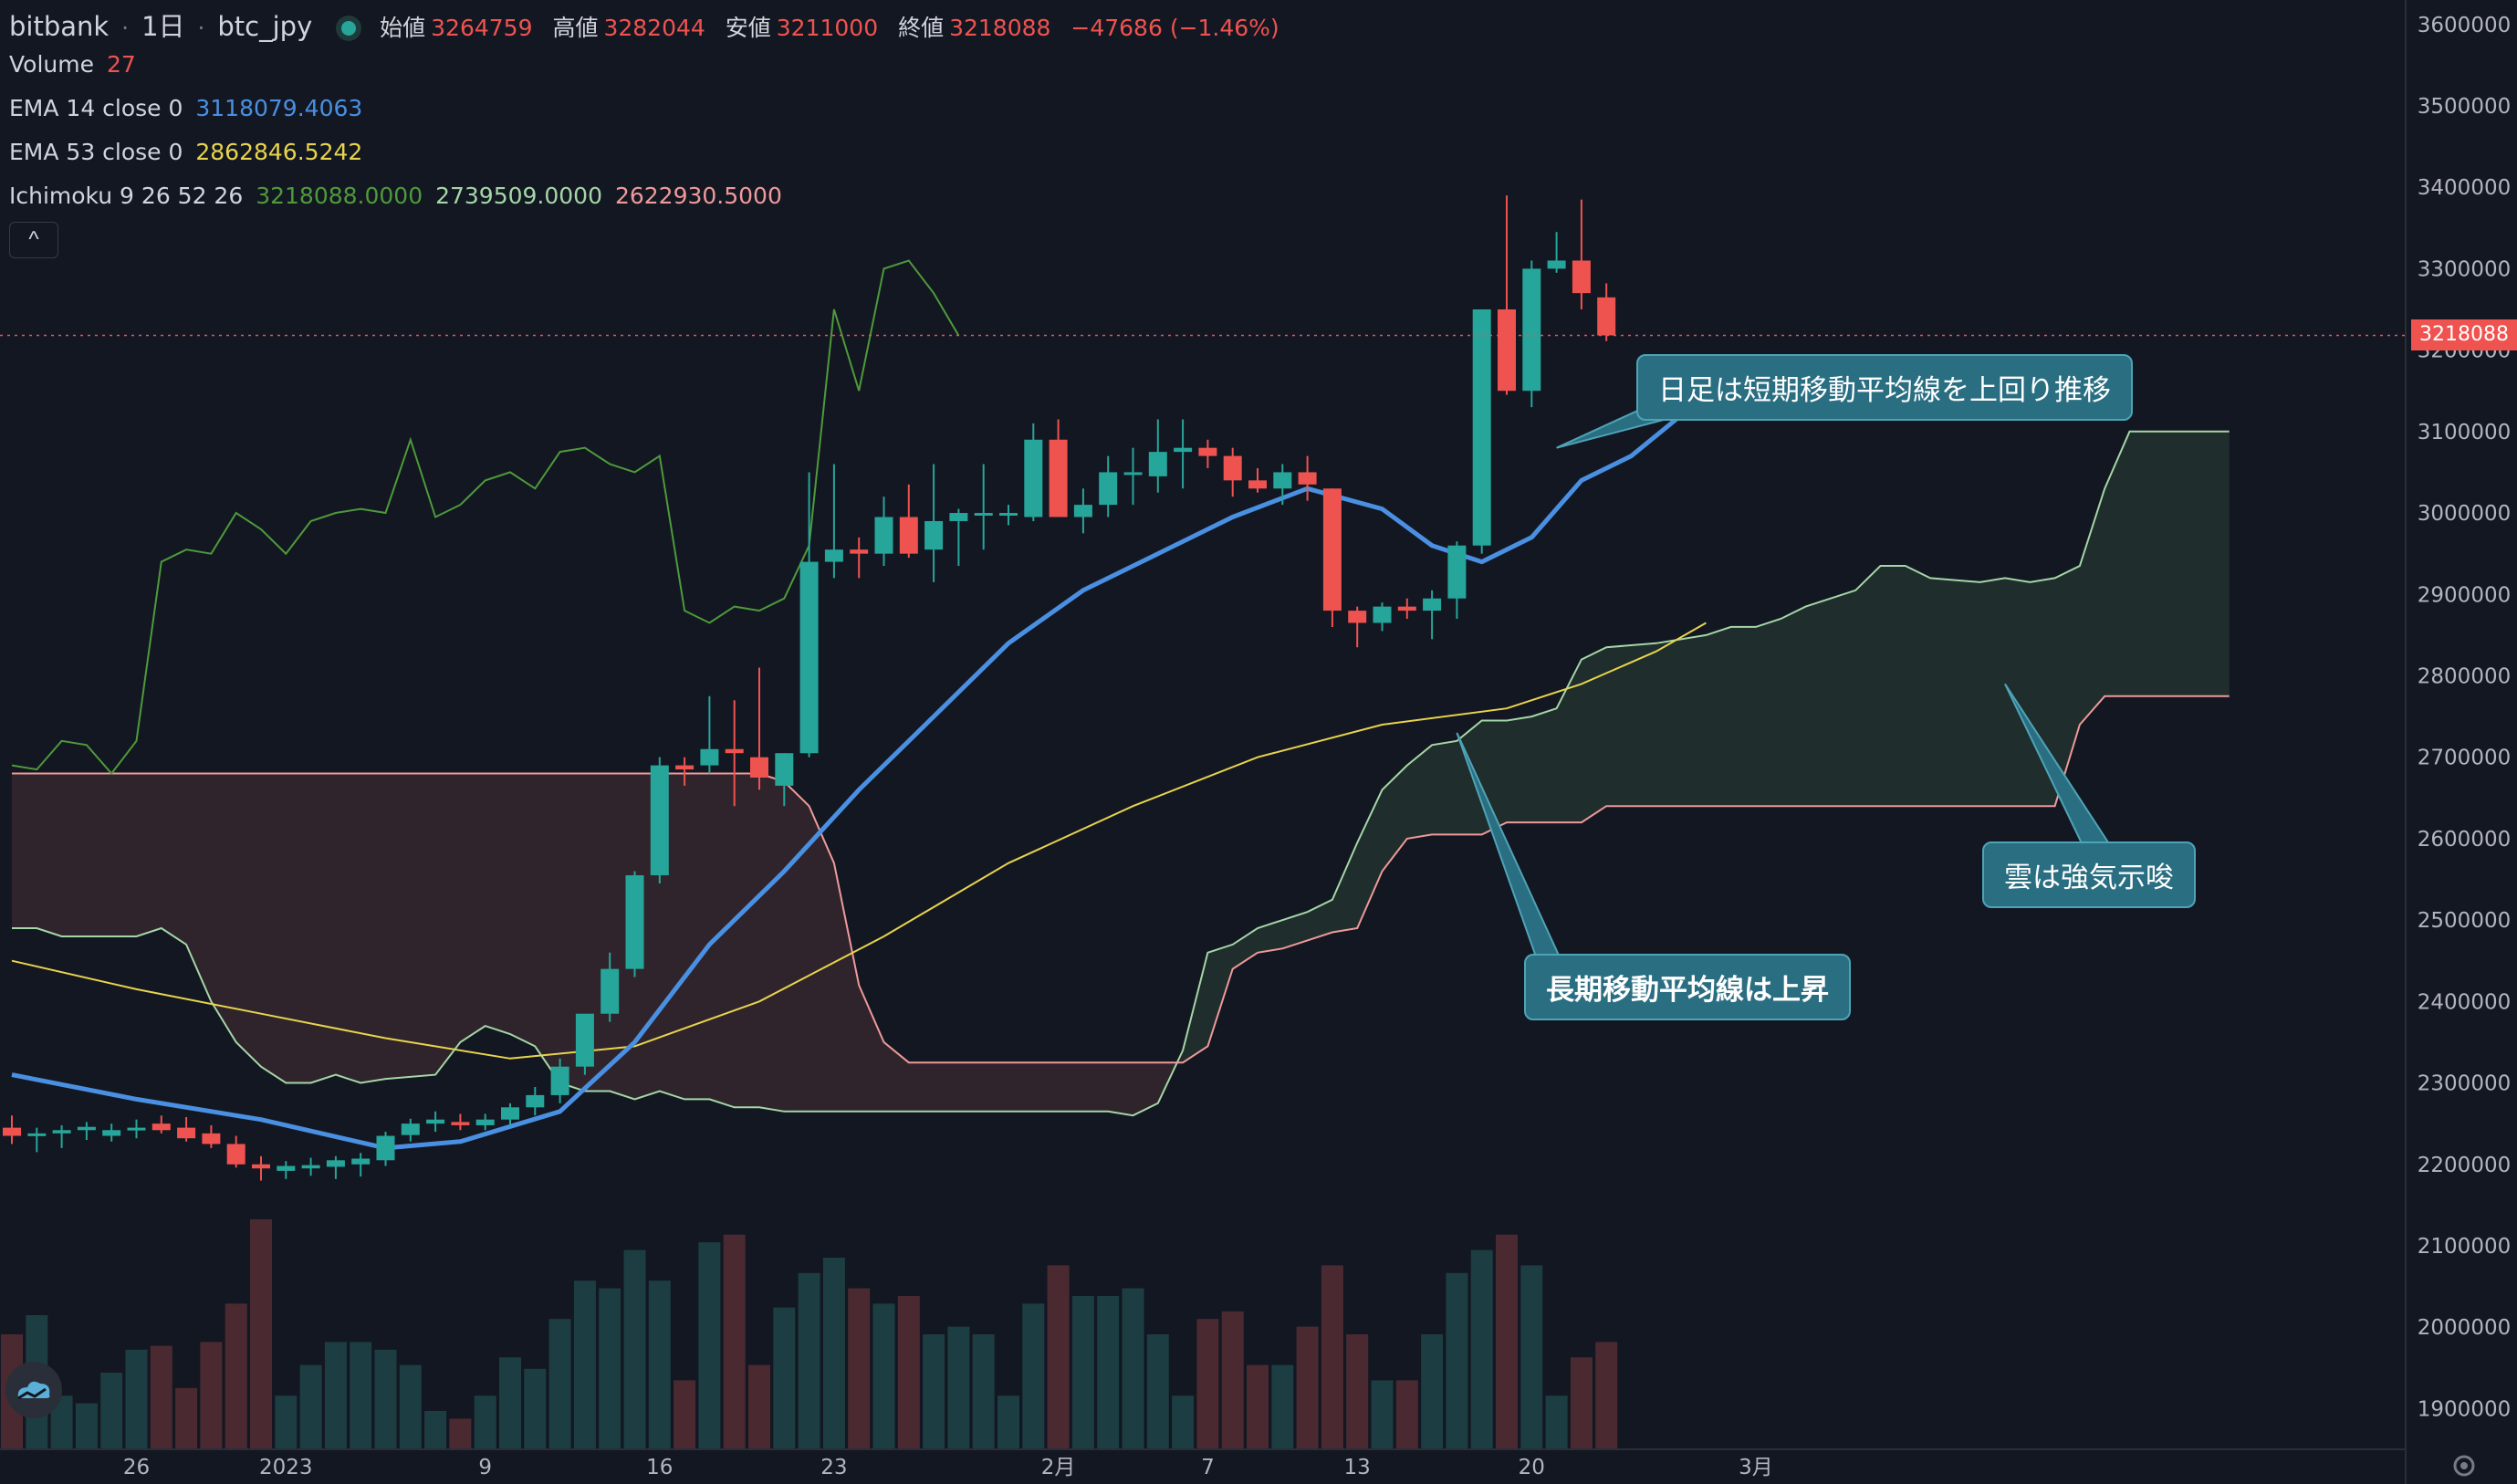 The width and height of the screenshot is (2517, 1484). I want to click on time-tick-label: 16, so click(659, 1467).